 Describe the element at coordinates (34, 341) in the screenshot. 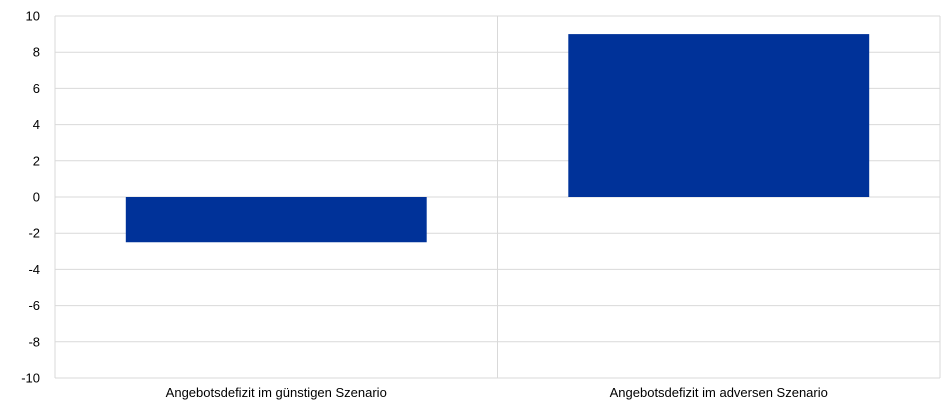

I see `y-tick-label: -8` at that location.